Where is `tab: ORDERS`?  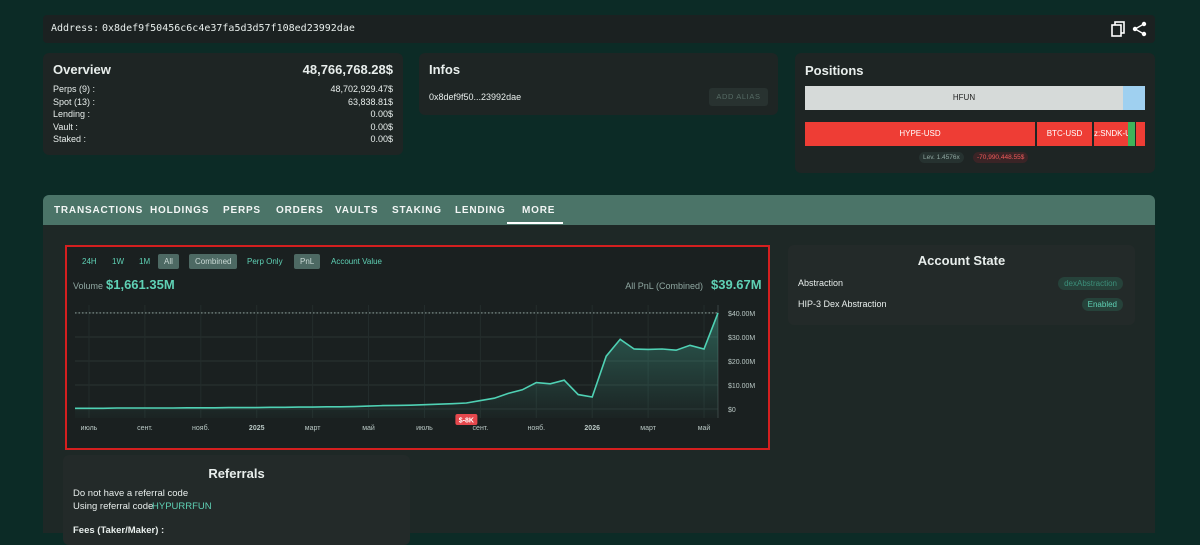 tab: ORDERS is located at coordinates (300, 210).